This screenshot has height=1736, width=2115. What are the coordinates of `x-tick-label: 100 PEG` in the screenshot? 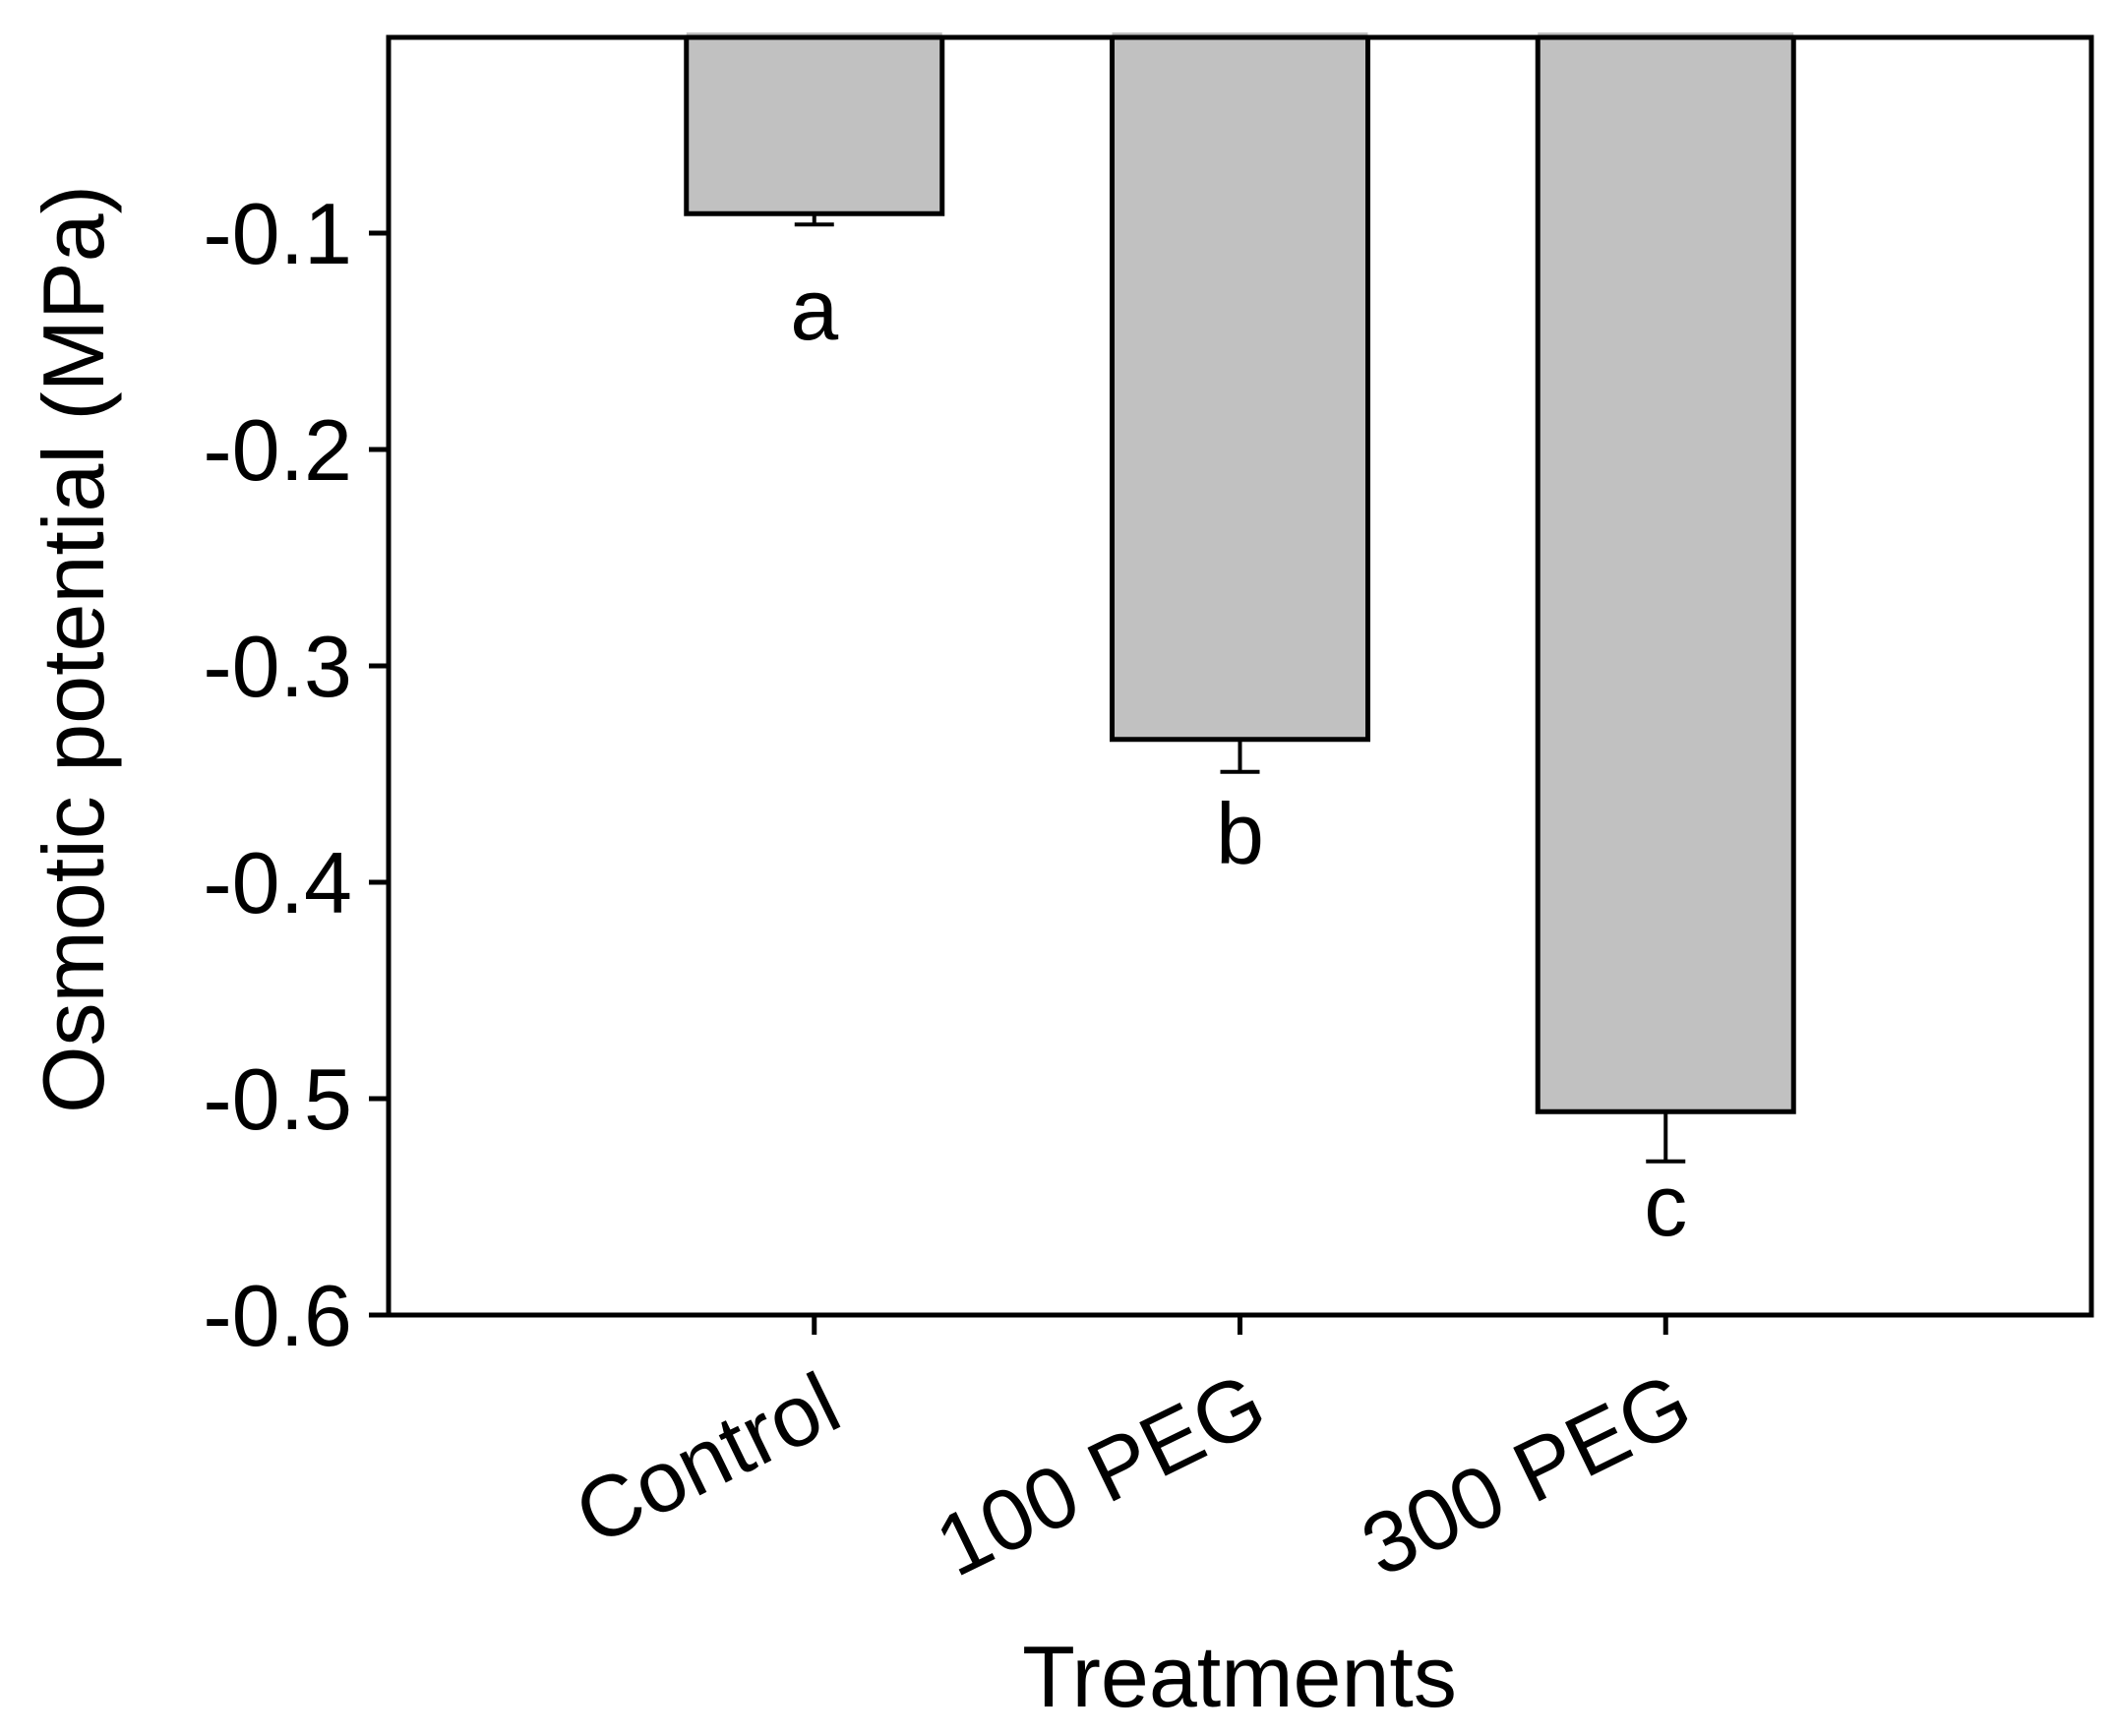 It's located at (1100, 1474).